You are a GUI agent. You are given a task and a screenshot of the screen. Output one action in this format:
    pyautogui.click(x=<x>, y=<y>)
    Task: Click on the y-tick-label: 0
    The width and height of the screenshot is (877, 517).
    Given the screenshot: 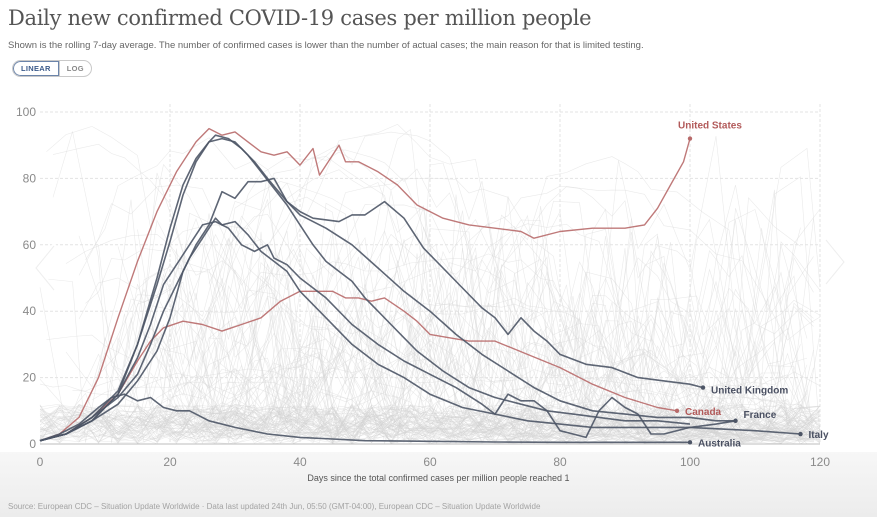 What is the action you would take?
    pyautogui.click(x=32, y=444)
    